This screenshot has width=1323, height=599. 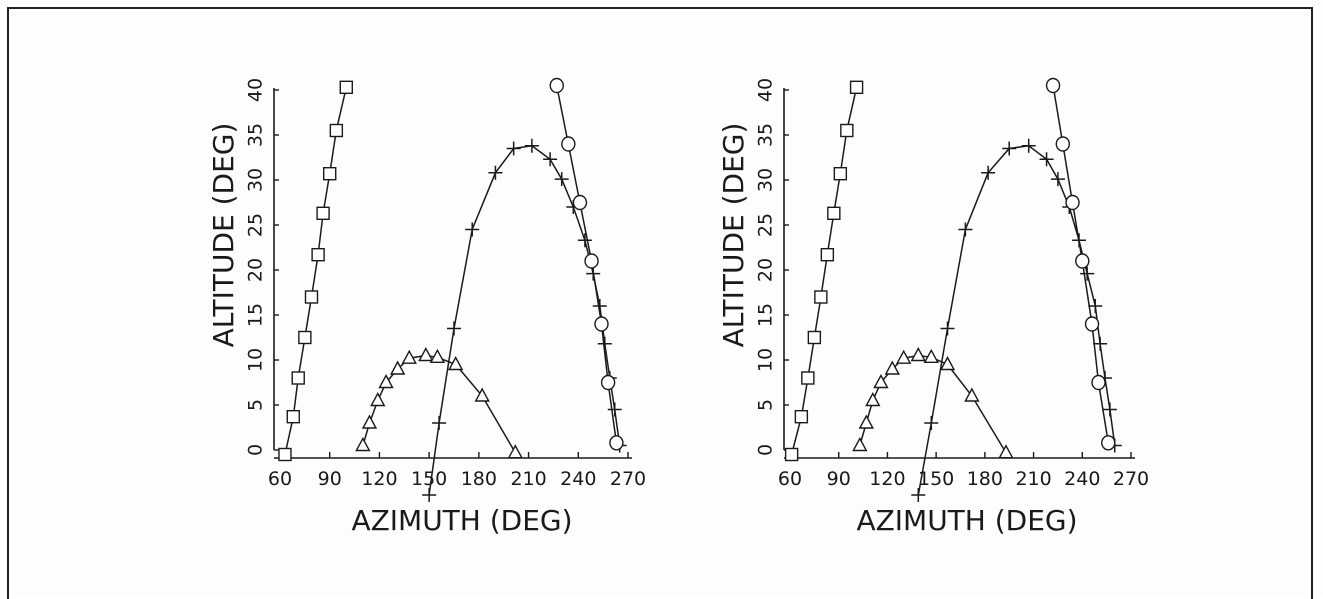 What do you see at coordinates (379, 479) in the screenshot?
I see `x-tick-label: 120` at bounding box center [379, 479].